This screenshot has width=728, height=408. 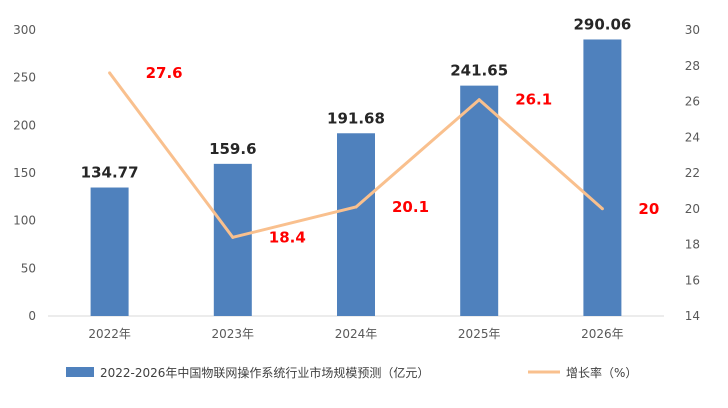 I want to click on bar-value-label: 134.77, so click(x=110, y=173).